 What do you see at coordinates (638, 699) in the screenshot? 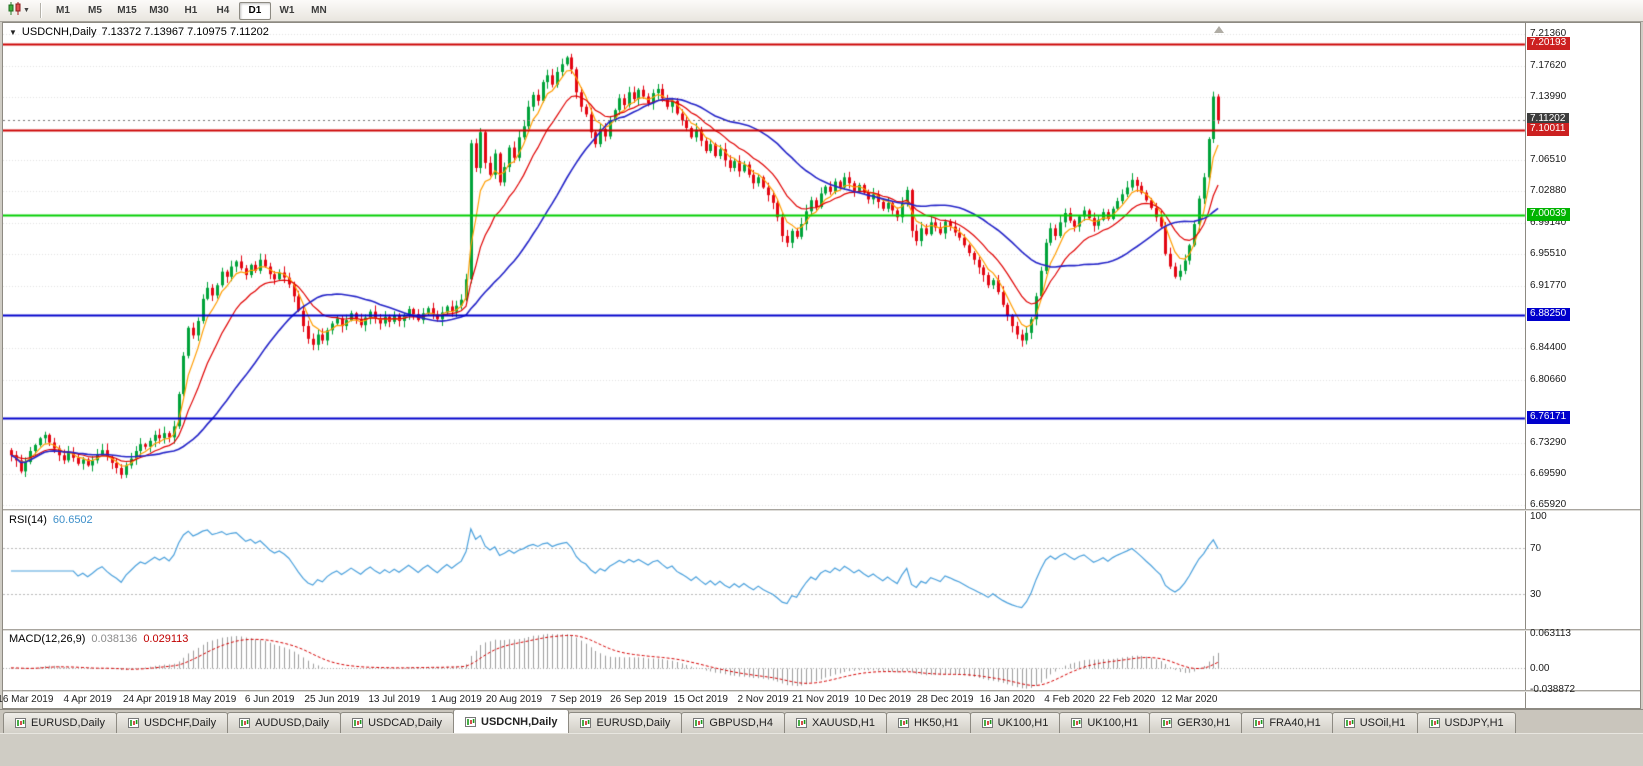
I see `date-label-10: 26 Sep 2019` at bounding box center [638, 699].